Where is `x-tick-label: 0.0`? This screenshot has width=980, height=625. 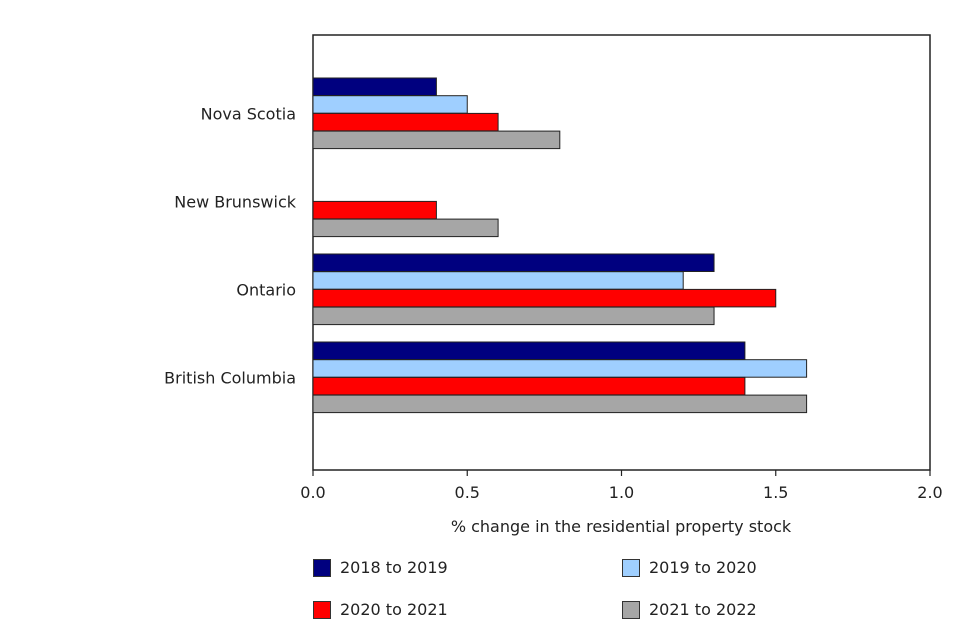 x-tick-label: 0.0 is located at coordinates (312, 492).